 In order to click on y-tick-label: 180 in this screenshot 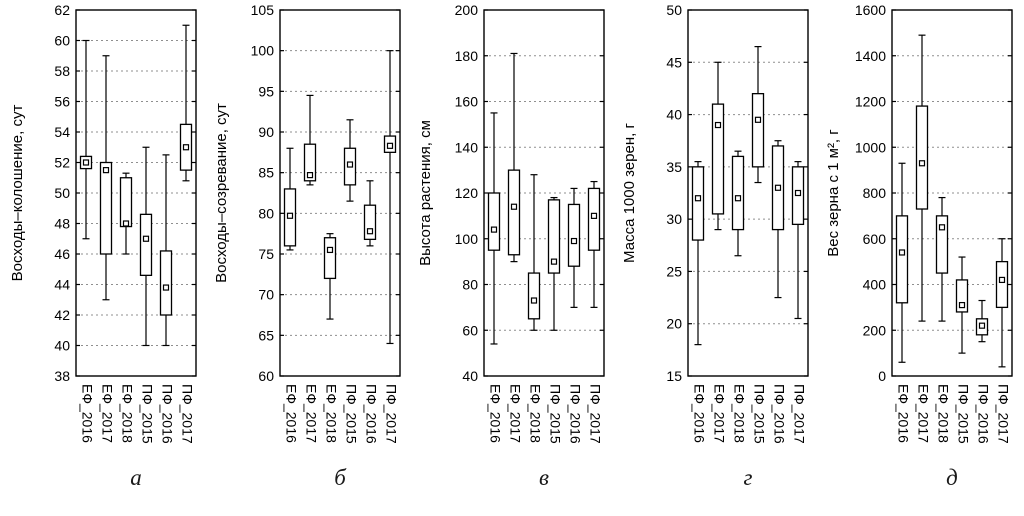, I will do `click(467, 56)`.